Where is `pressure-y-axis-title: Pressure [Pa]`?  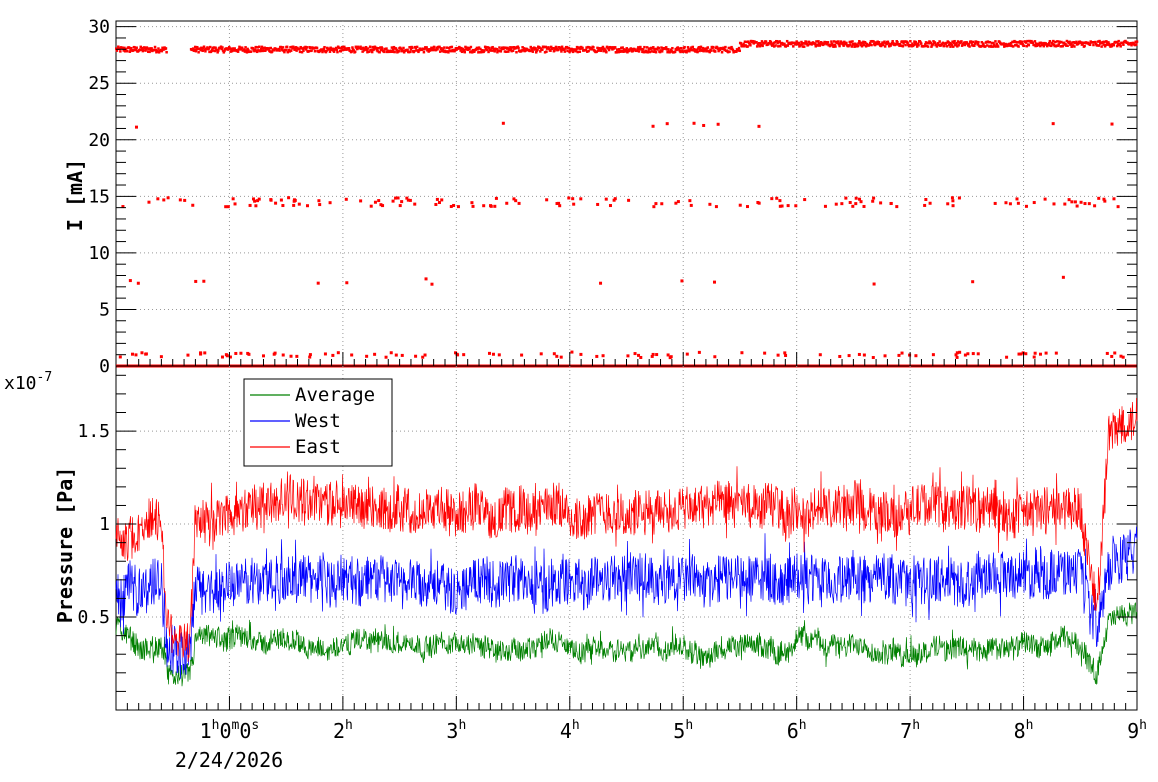 pressure-y-axis-title: Pressure [Pa] is located at coordinates (65, 545).